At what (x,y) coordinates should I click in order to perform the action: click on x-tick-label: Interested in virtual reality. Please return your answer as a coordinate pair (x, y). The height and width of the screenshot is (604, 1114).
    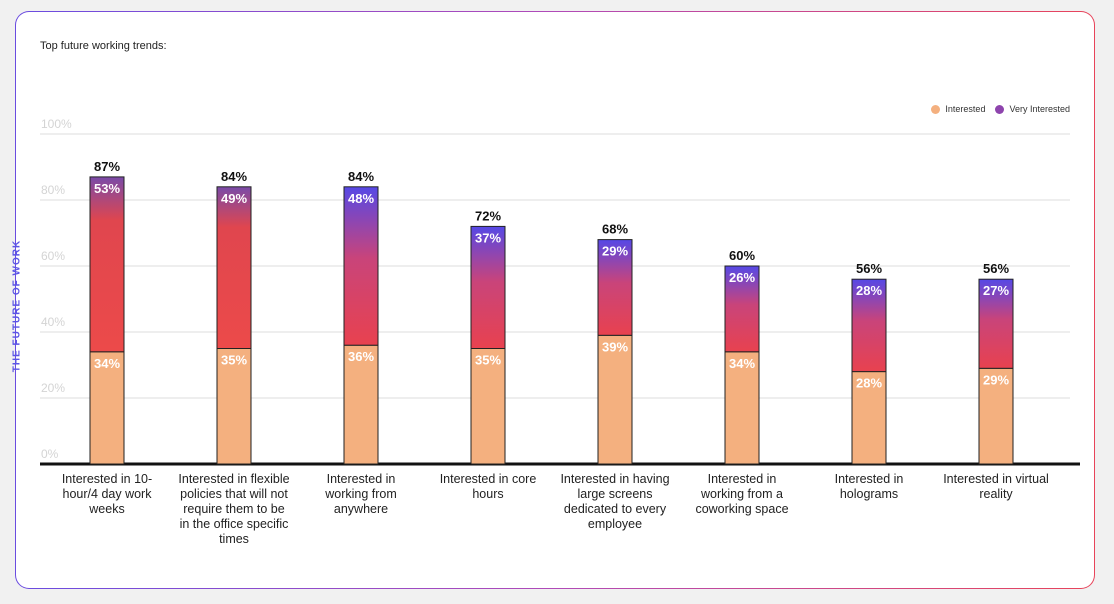
    Looking at the image, I should click on (996, 487).